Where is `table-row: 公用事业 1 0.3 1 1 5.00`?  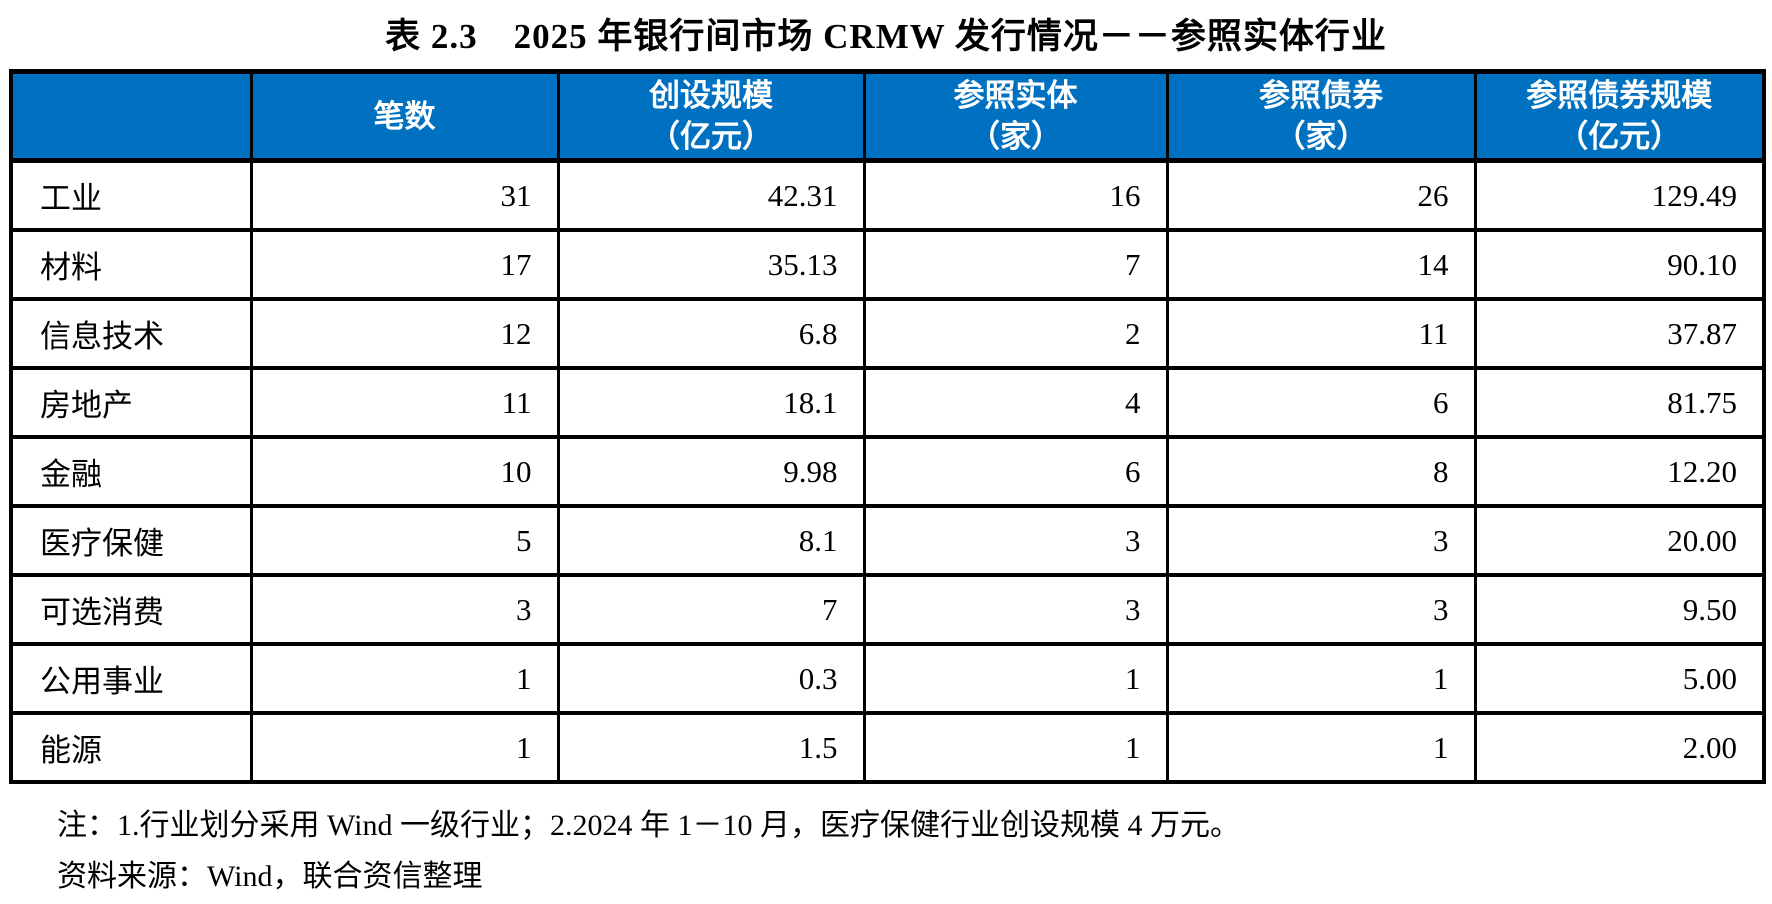
table-row: 公用事业 1 0.3 1 1 5.00 is located at coordinates (887, 678).